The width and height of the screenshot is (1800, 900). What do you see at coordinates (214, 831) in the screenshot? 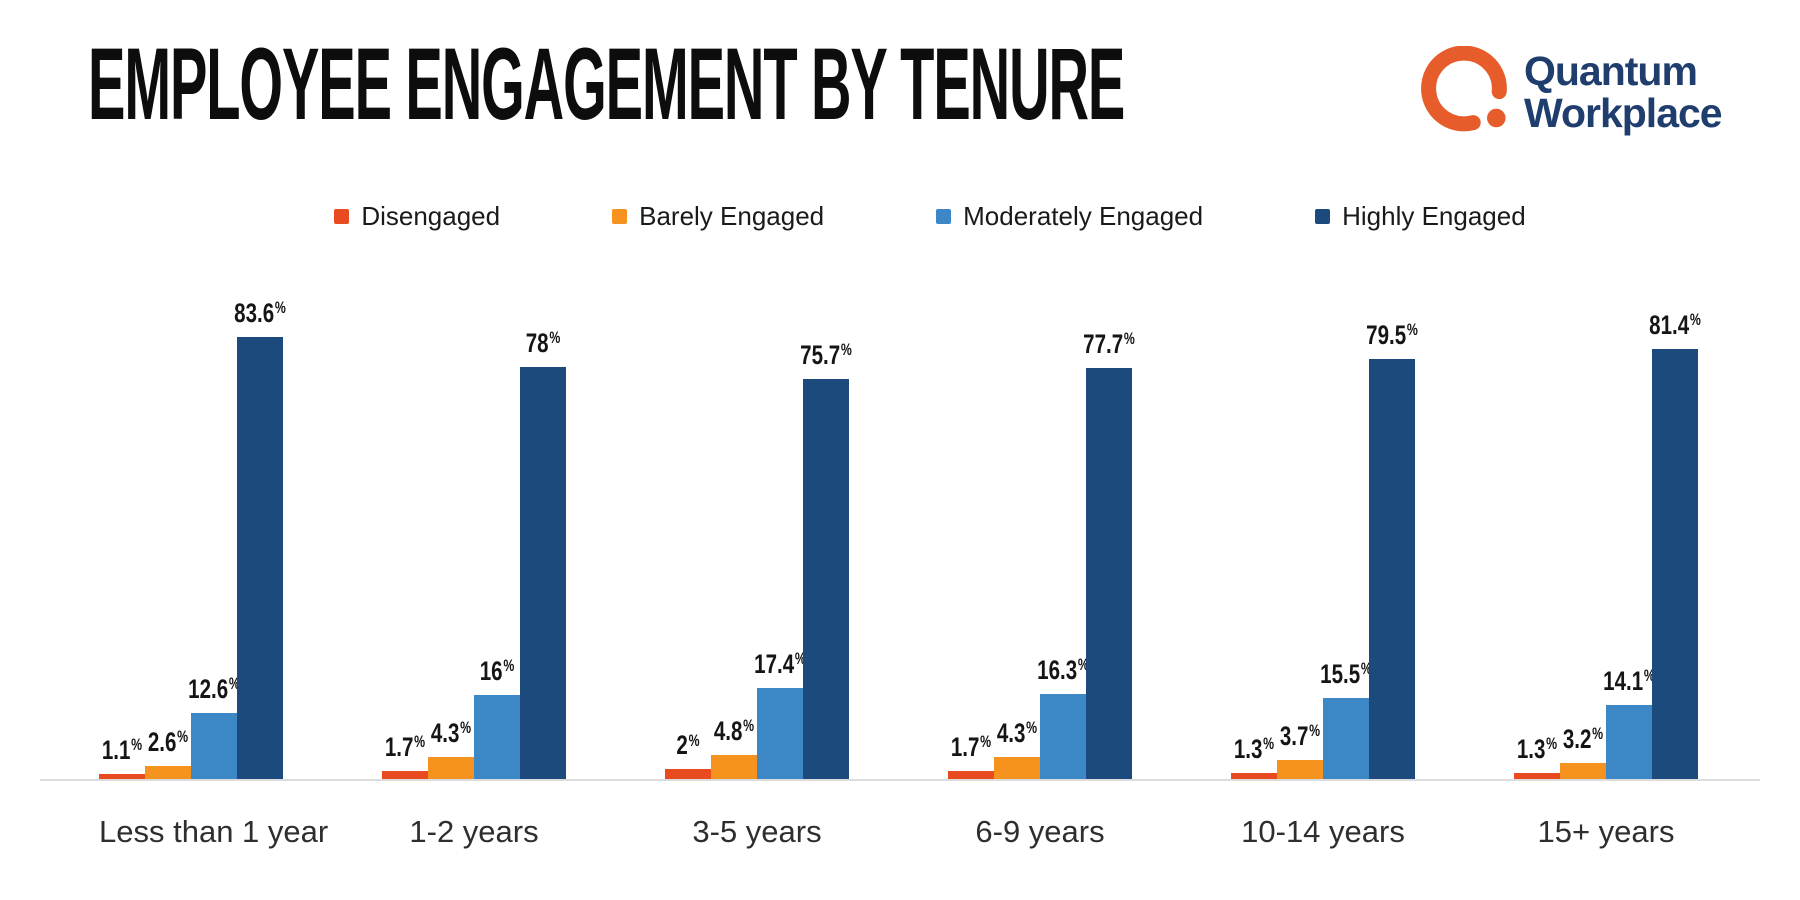
I see `category-label-1: Less than 1 year` at bounding box center [214, 831].